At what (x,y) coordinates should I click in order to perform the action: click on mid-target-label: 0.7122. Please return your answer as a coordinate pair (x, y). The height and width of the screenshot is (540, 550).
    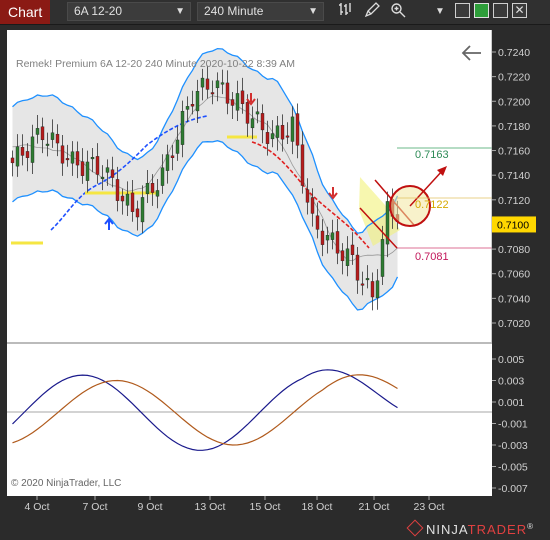
    Looking at the image, I should click on (432, 205).